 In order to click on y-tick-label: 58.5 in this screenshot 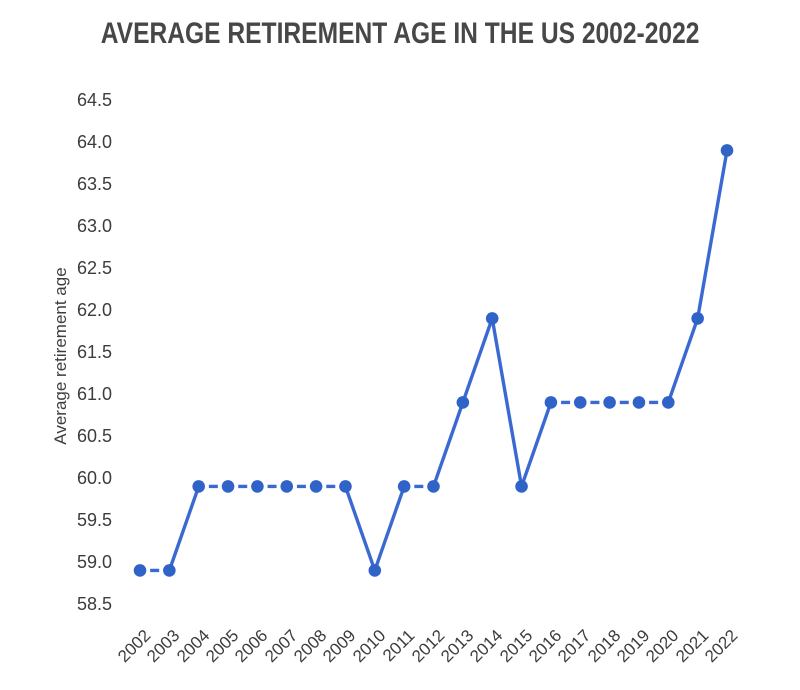, I will do `click(94, 604)`.